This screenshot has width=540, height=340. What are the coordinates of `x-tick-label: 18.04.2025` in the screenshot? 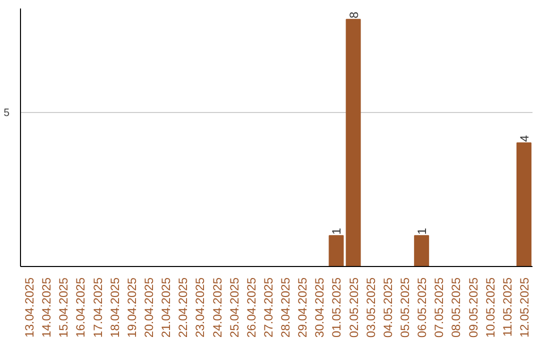 It's located at (115, 307).